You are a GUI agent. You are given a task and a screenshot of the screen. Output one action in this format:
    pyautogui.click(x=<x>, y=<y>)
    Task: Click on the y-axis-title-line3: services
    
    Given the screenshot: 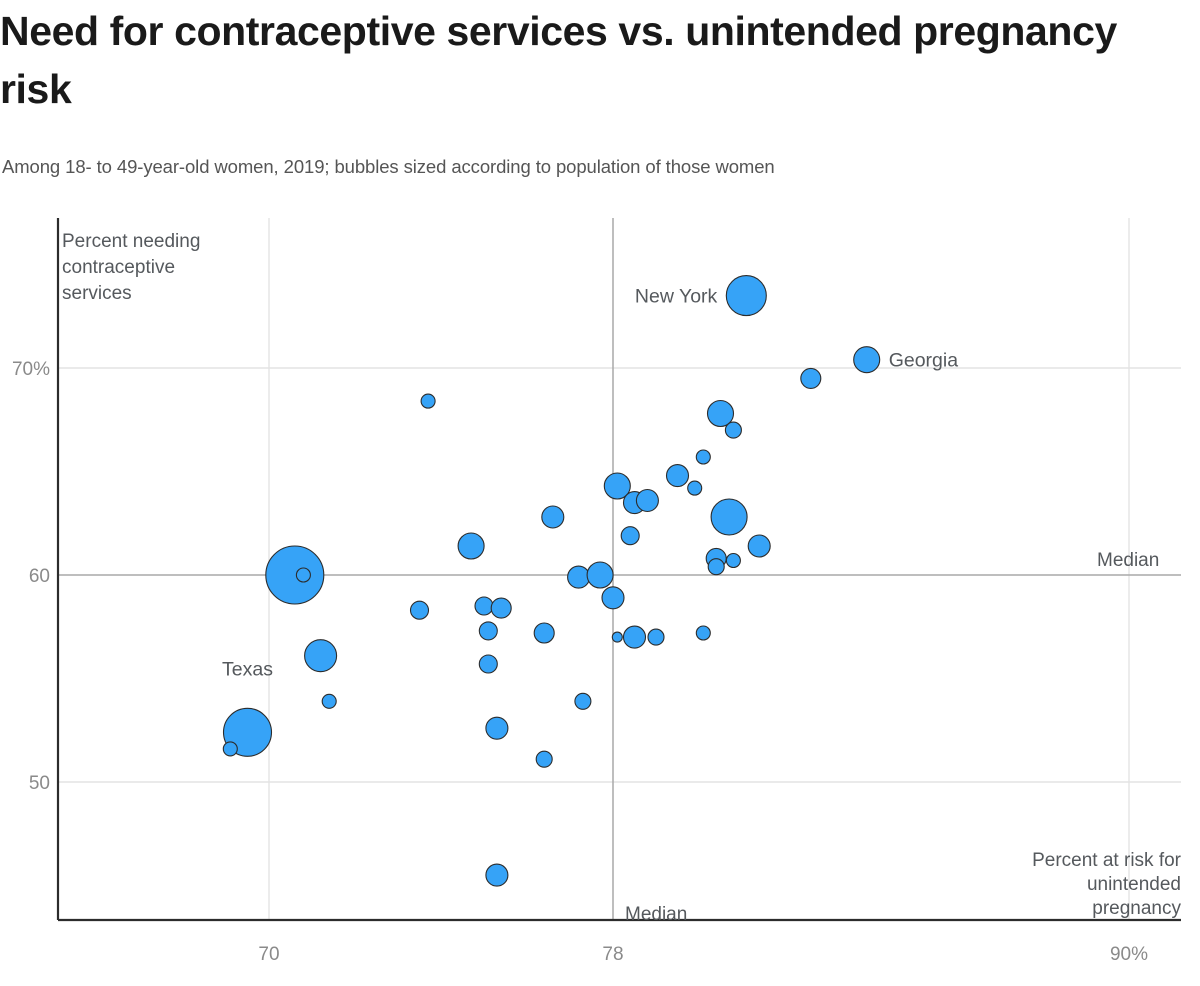 What is the action you would take?
    pyautogui.click(x=97, y=293)
    